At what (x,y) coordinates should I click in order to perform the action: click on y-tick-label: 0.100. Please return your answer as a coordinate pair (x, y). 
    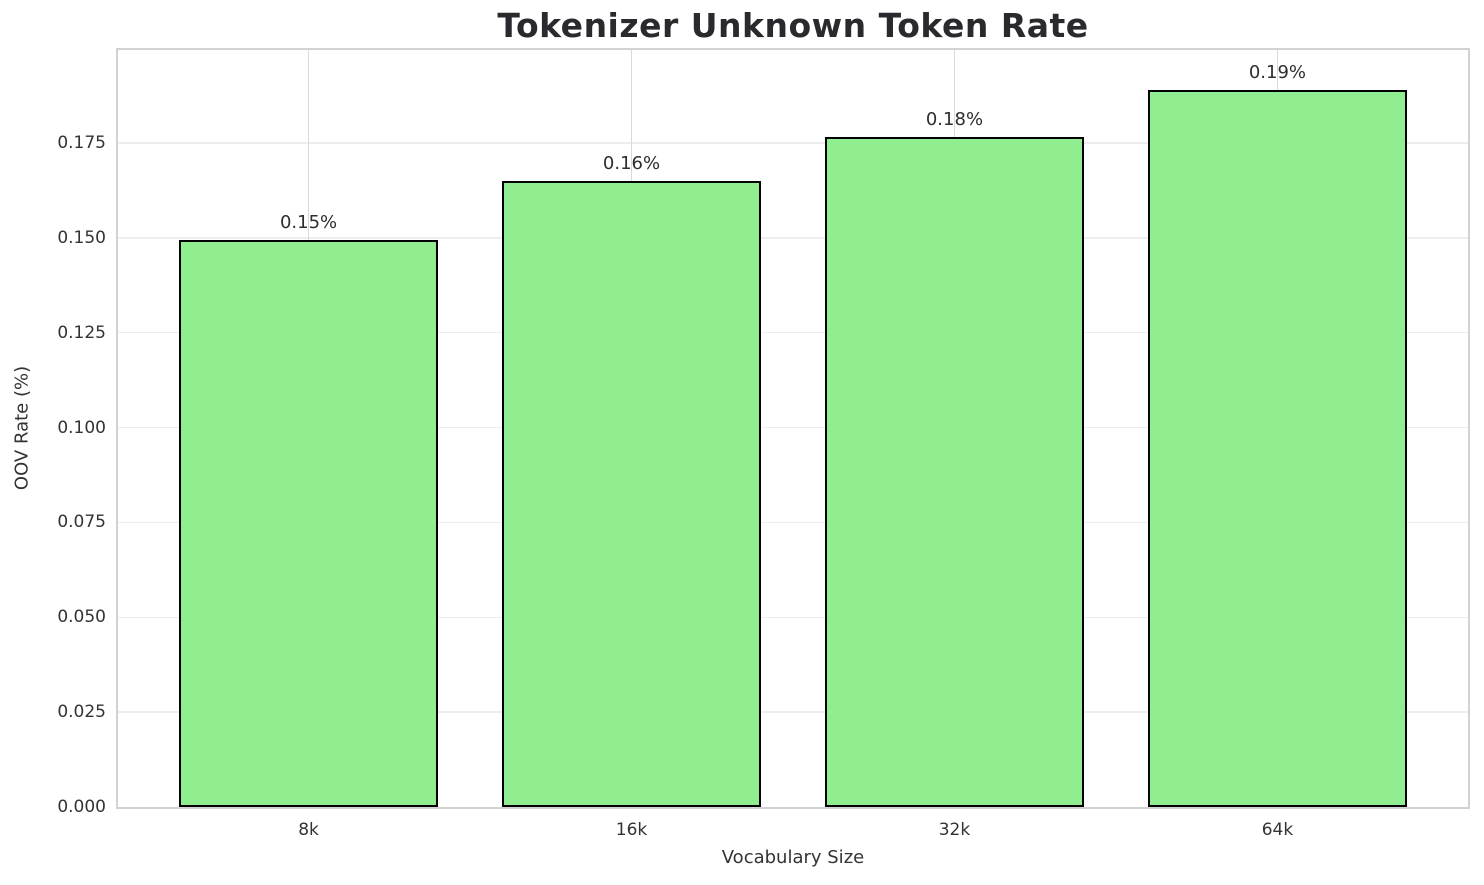
    Looking at the image, I should click on (81, 427).